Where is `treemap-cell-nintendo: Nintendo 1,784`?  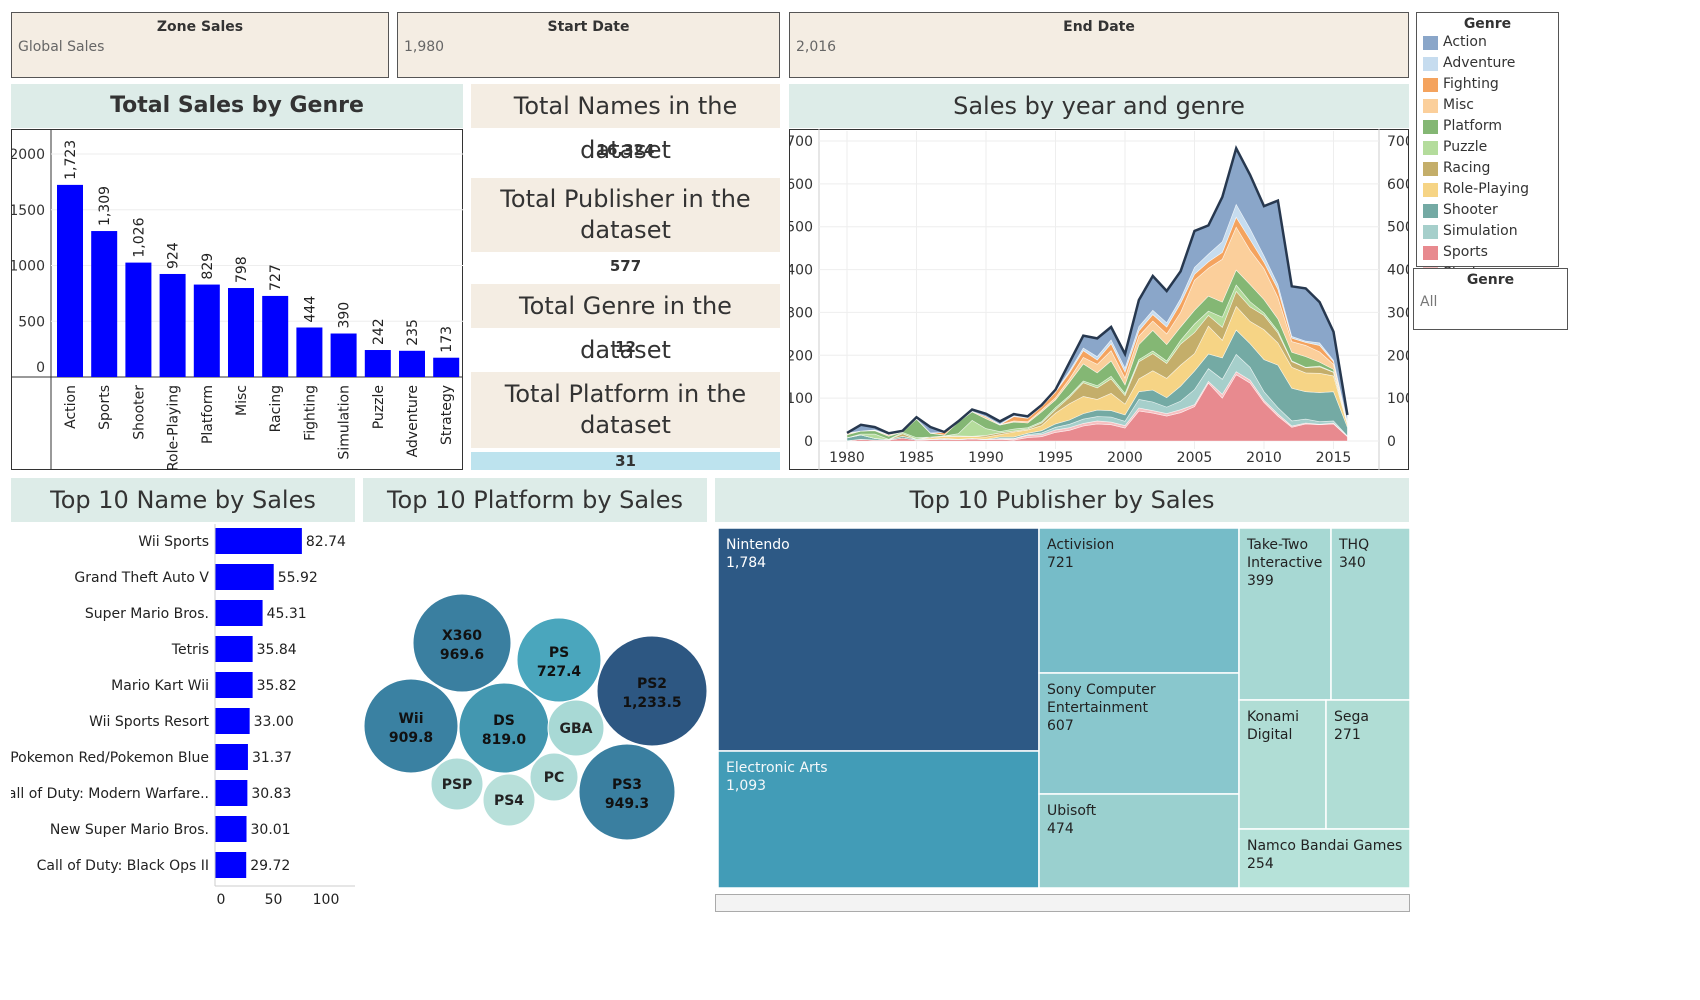 treemap-cell-nintendo: Nintendo 1,784 is located at coordinates (878, 639).